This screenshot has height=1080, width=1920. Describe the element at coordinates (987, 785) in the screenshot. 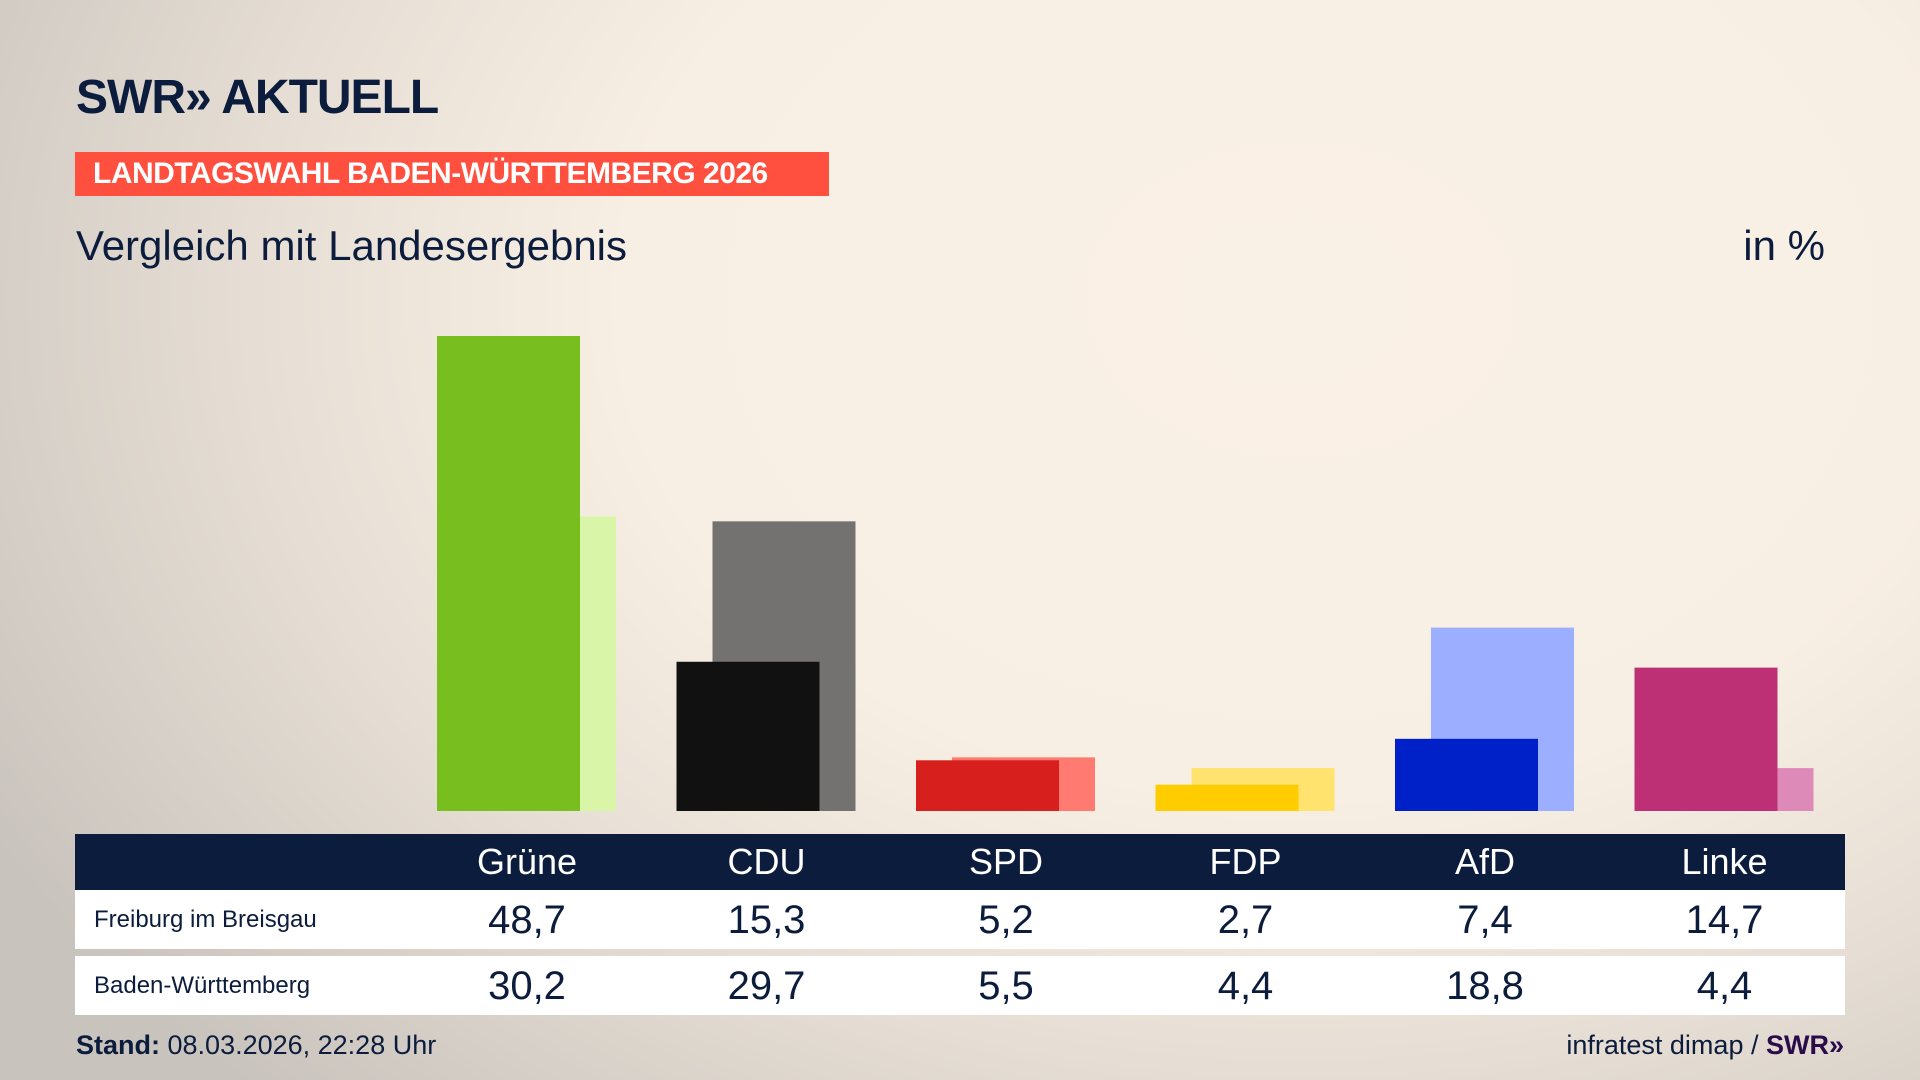

I see `bar-spd-freiburg` at that location.